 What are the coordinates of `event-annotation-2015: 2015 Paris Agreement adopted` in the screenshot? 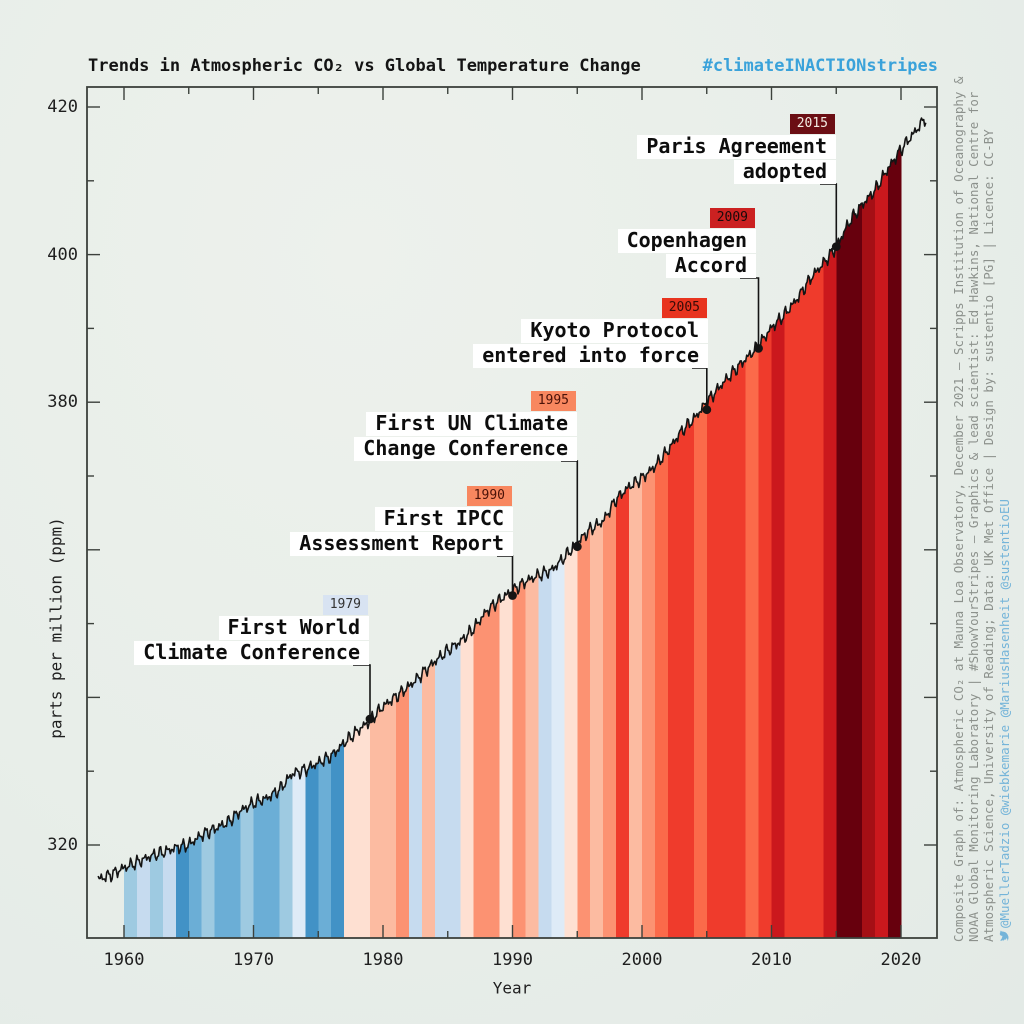 It's located at (736, 148).